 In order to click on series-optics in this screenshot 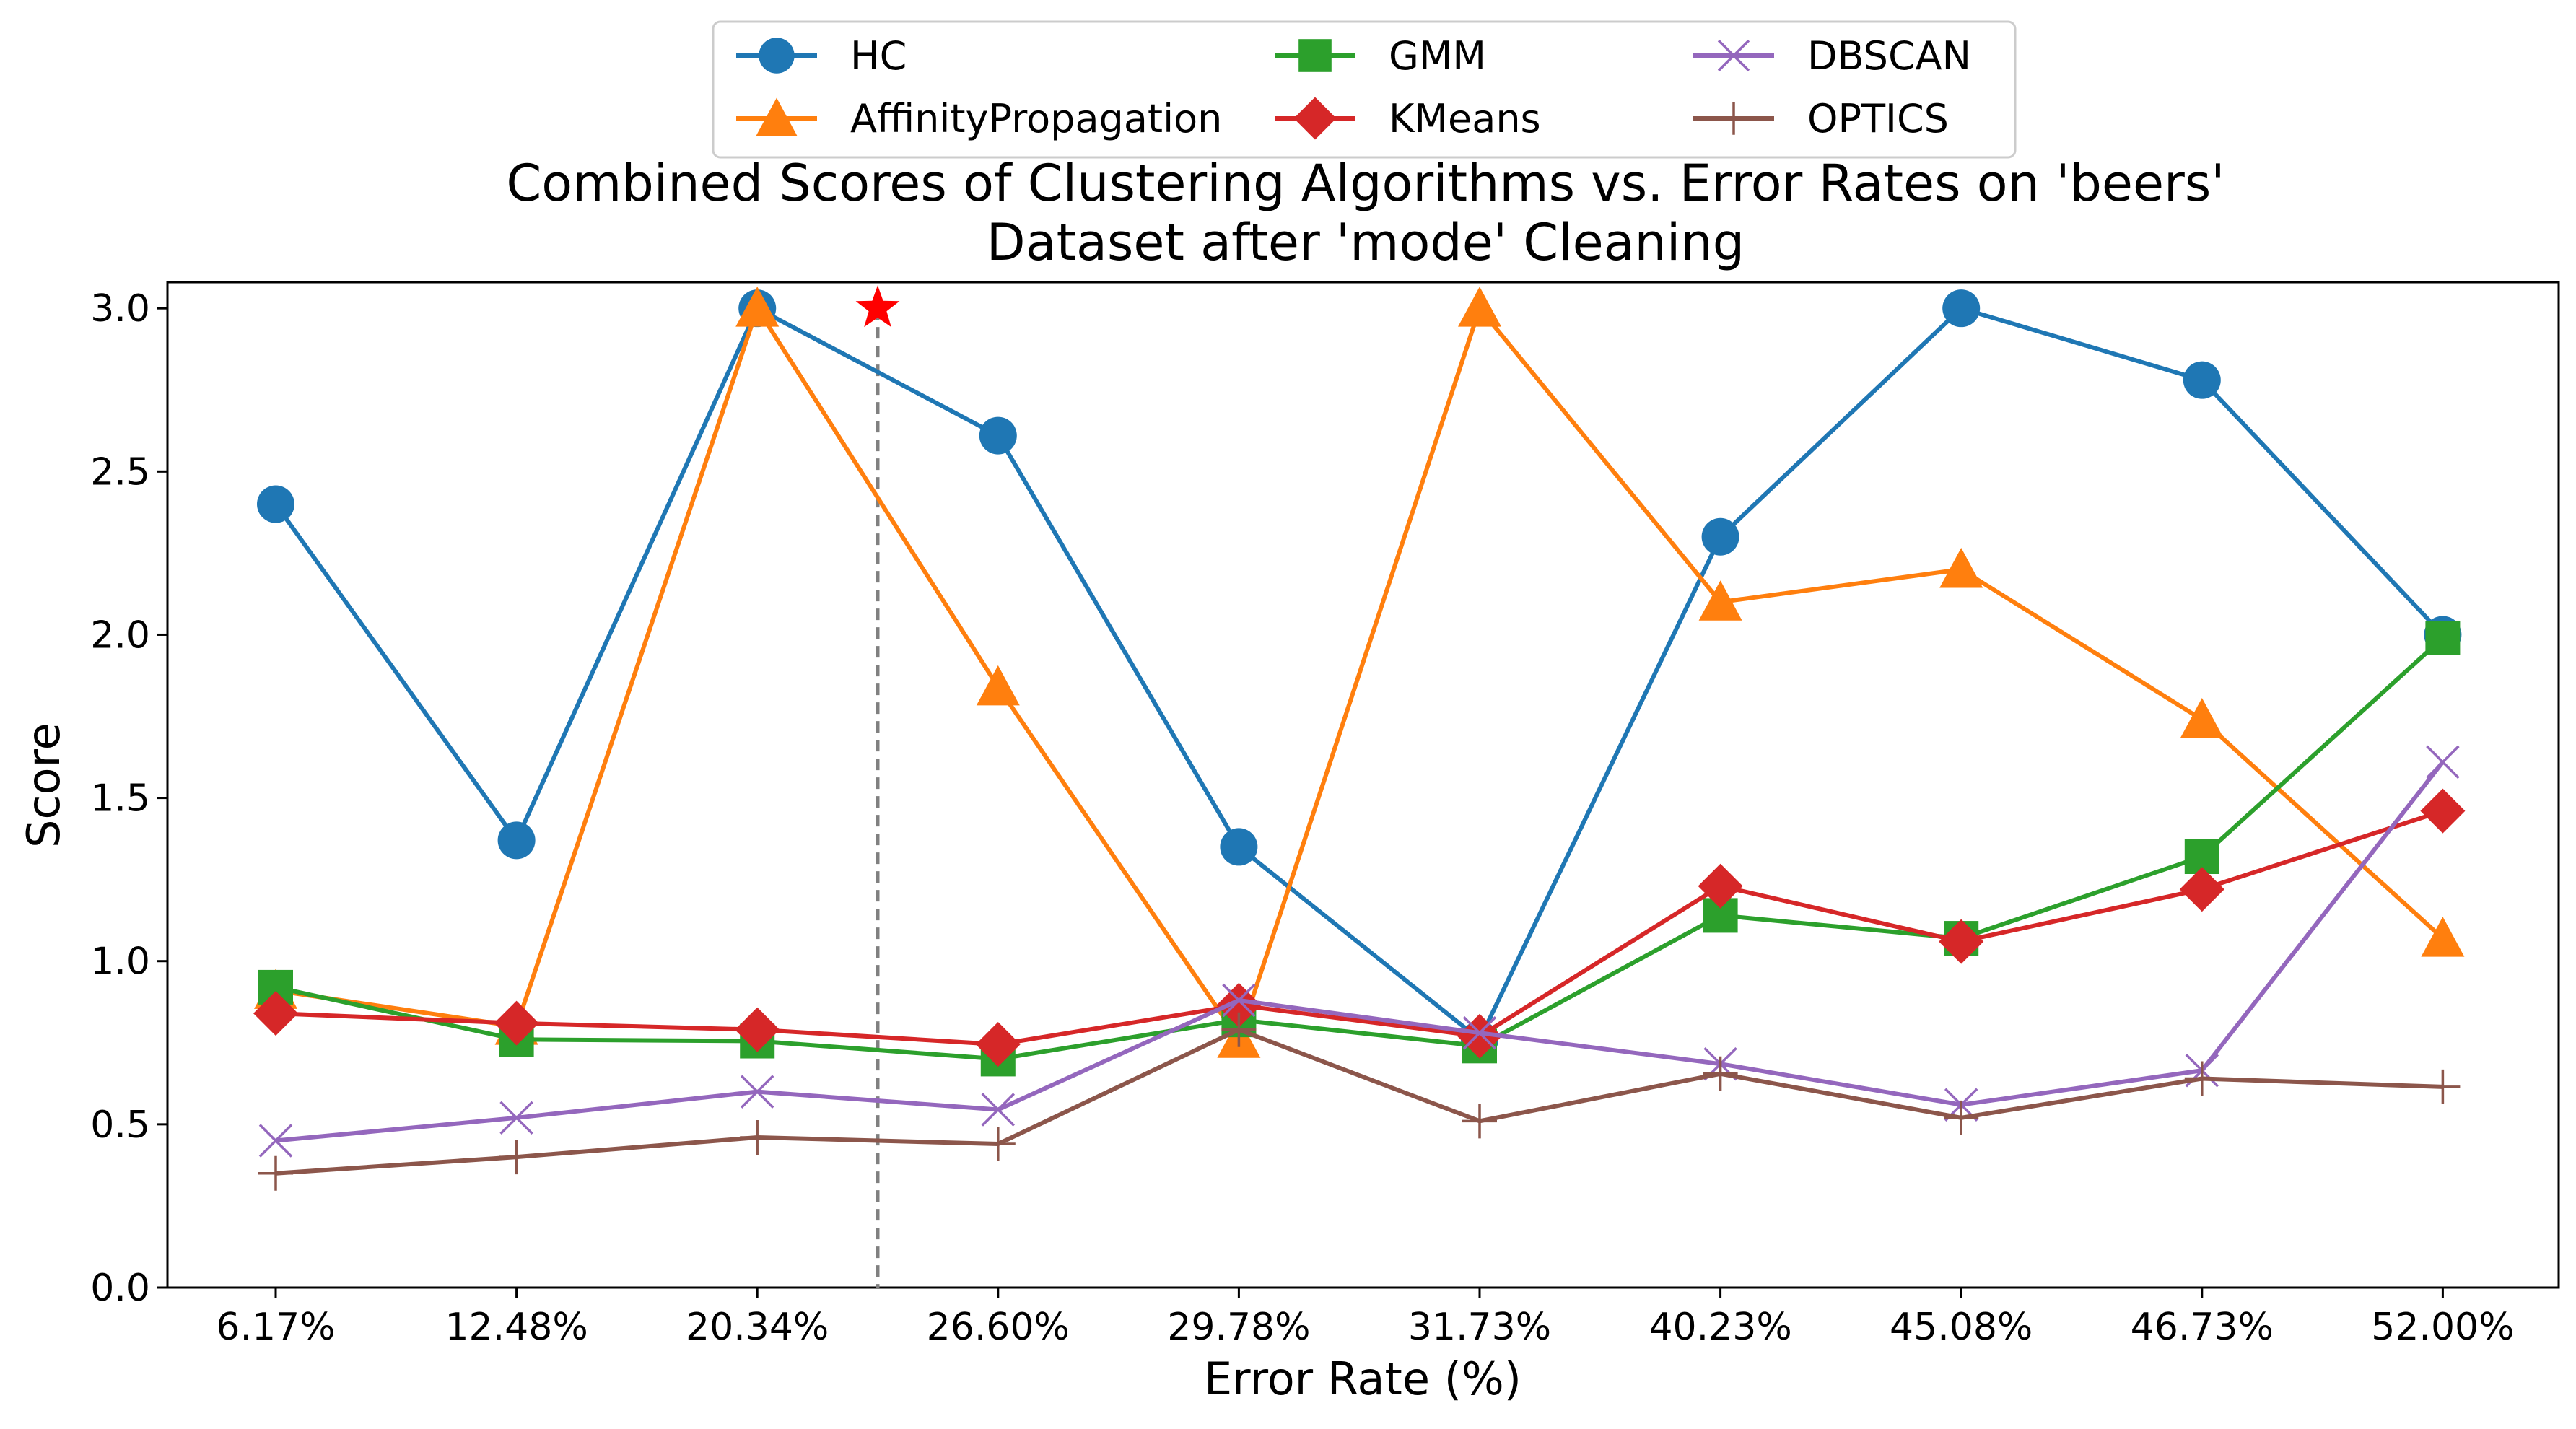, I will do `click(1359, 1101)`.